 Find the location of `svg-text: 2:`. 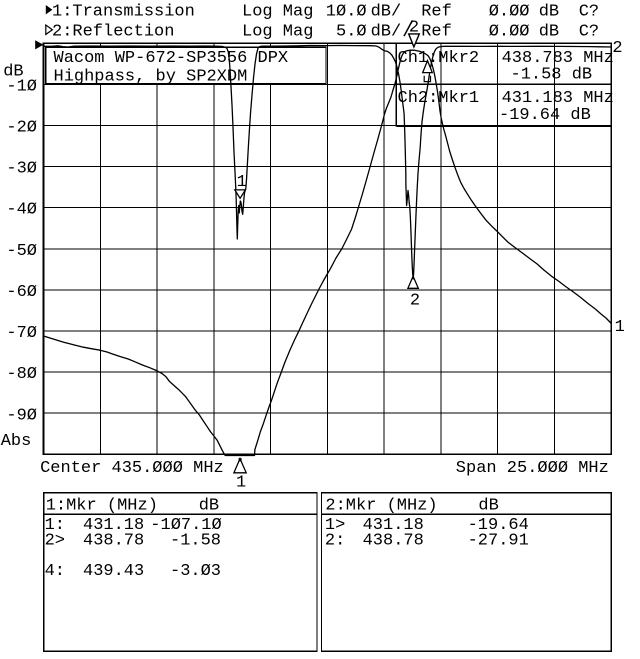

svg-text: 2: is located at coordinates (335, 540).